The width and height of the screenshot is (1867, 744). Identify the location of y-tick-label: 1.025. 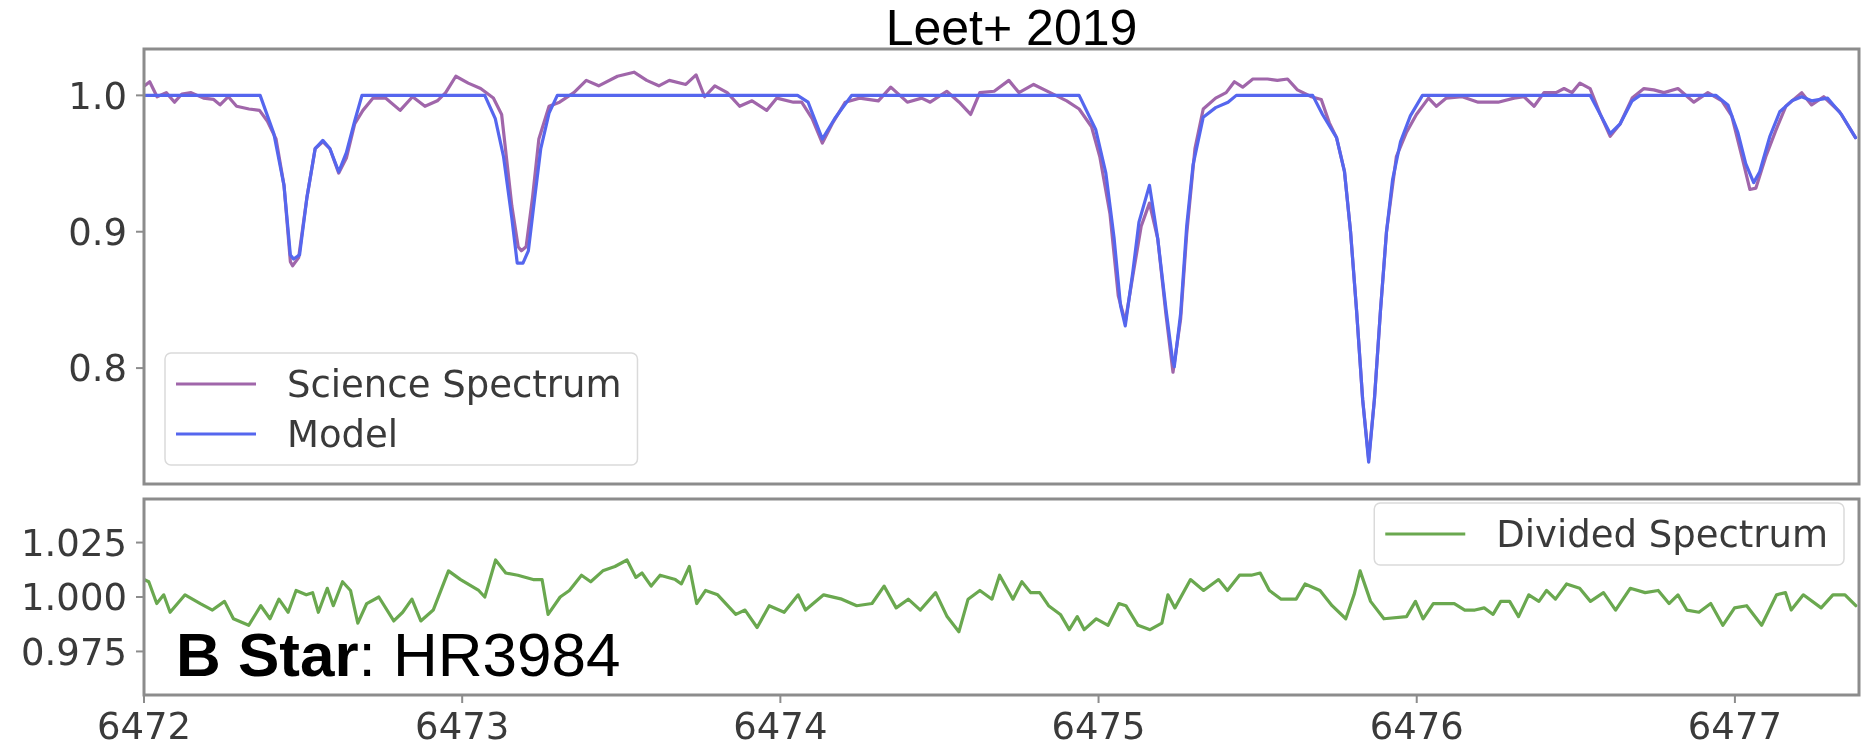
(74, 543).